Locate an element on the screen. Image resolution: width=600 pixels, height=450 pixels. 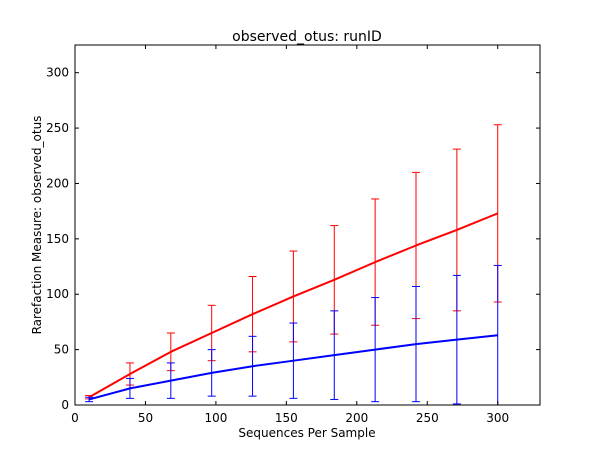
y-tick-label: 250 is located at coordinates (57, 128).